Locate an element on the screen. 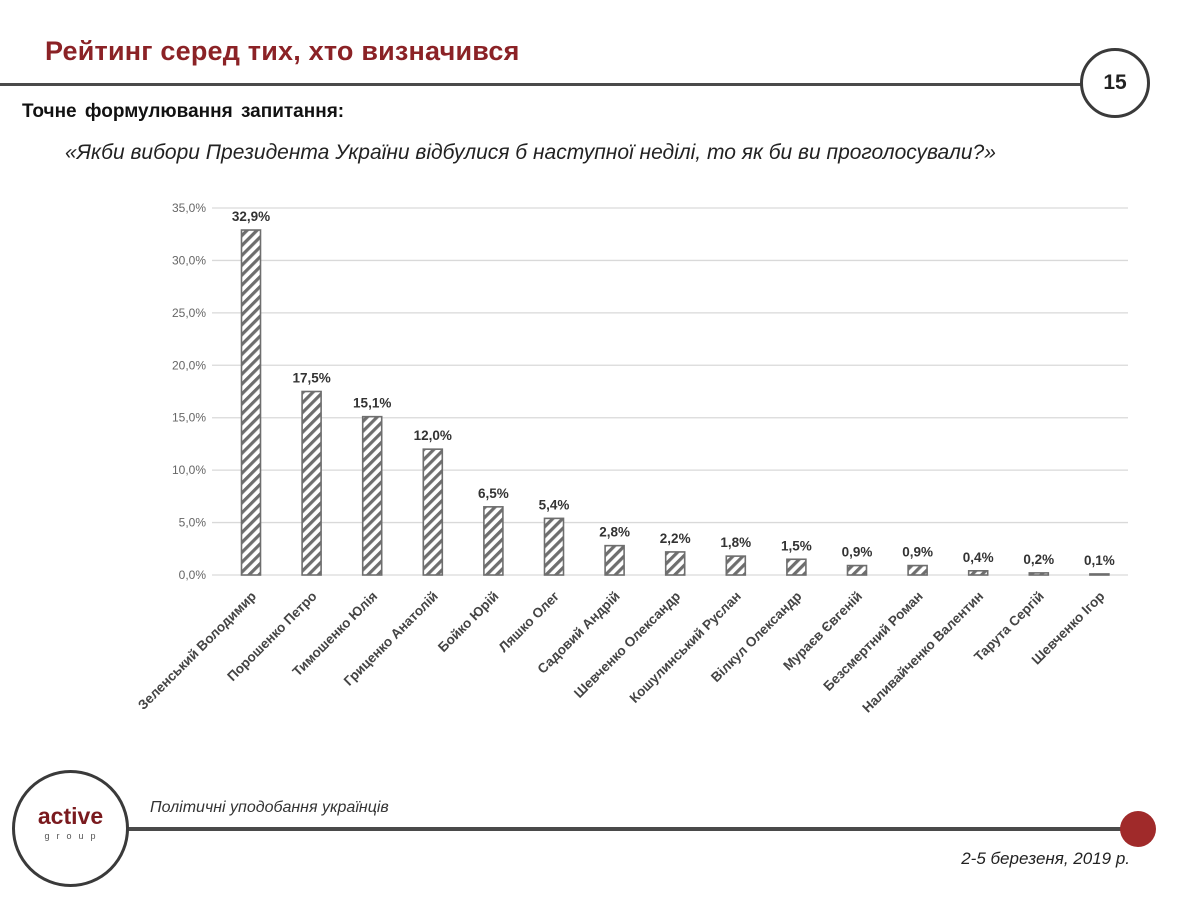  y-tick-label: 10,0% is located at coordinates (189, 470).